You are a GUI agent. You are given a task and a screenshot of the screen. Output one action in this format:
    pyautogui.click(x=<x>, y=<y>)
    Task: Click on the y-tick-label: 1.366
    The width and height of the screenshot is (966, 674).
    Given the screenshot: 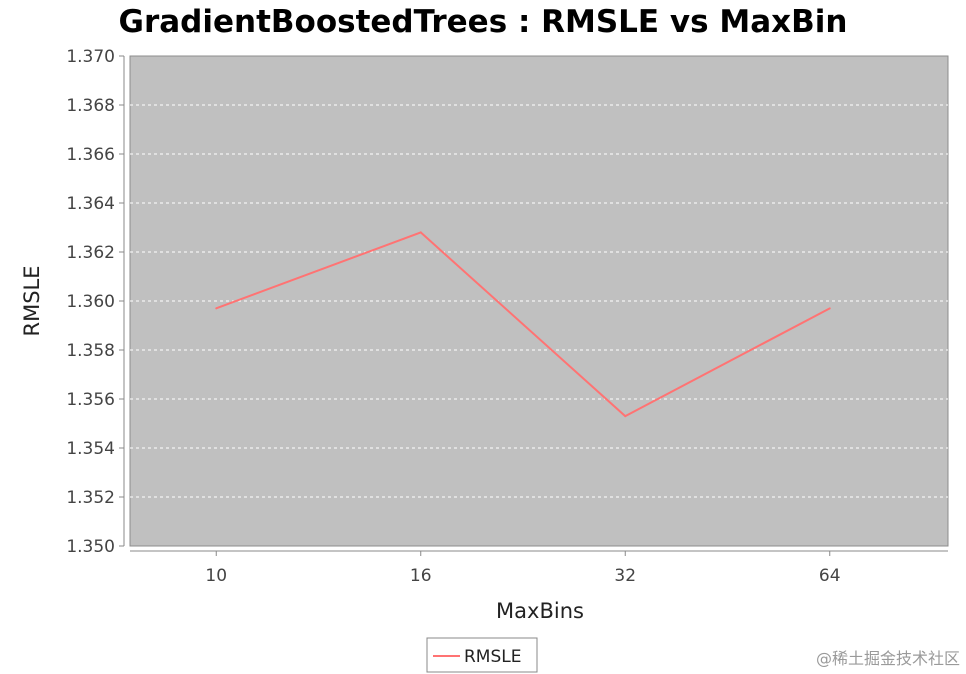 What is the action you would take?
    pyautogui.click(x=90, y=155)
    